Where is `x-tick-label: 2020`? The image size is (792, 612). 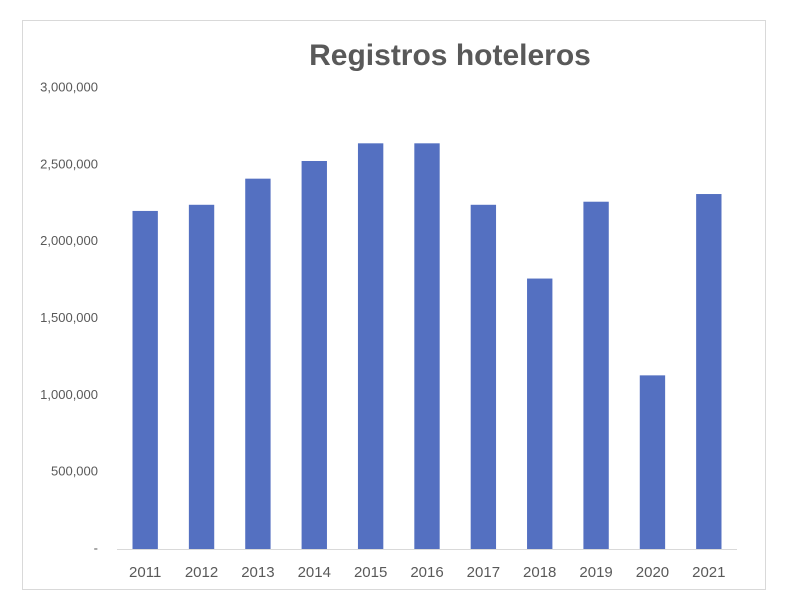 x-tick-label: 2020 is located at coordinates (652, 572).